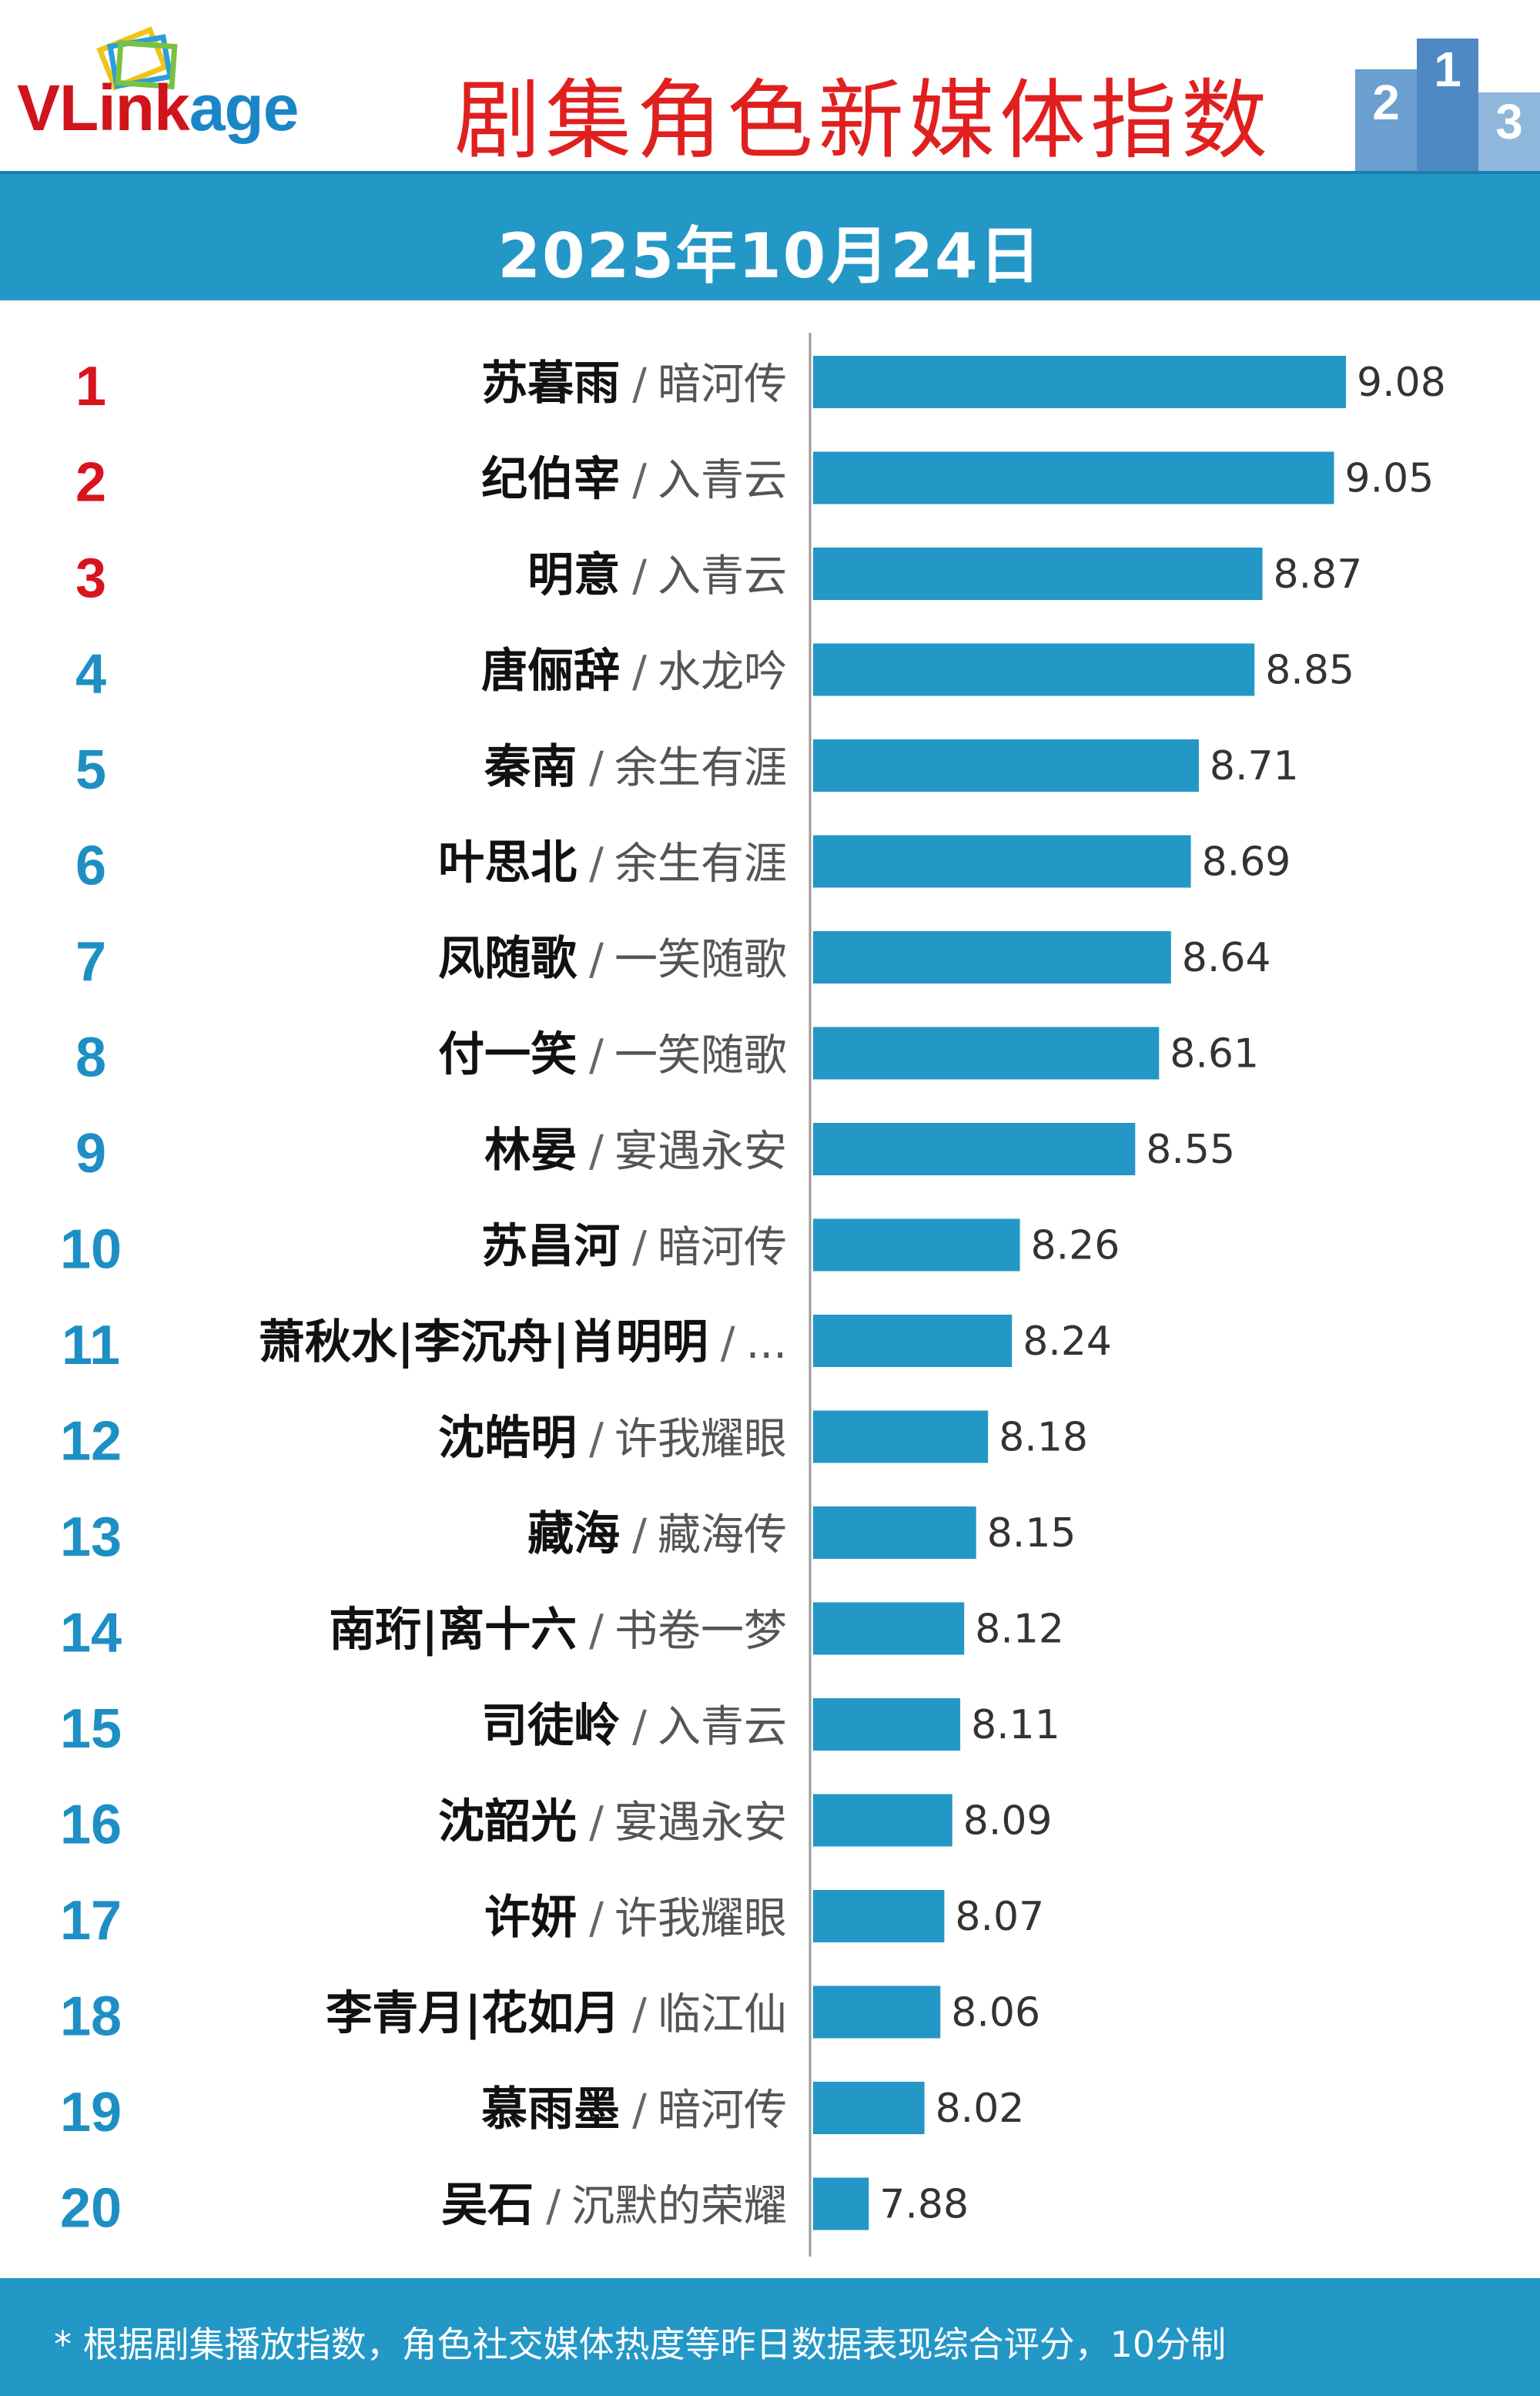 The image size is (1540, 2396). What do you see at coordinates (700, 768) in the screenshot?
I see `drama-name: 余生有涯` at bounding box center [700, 768].